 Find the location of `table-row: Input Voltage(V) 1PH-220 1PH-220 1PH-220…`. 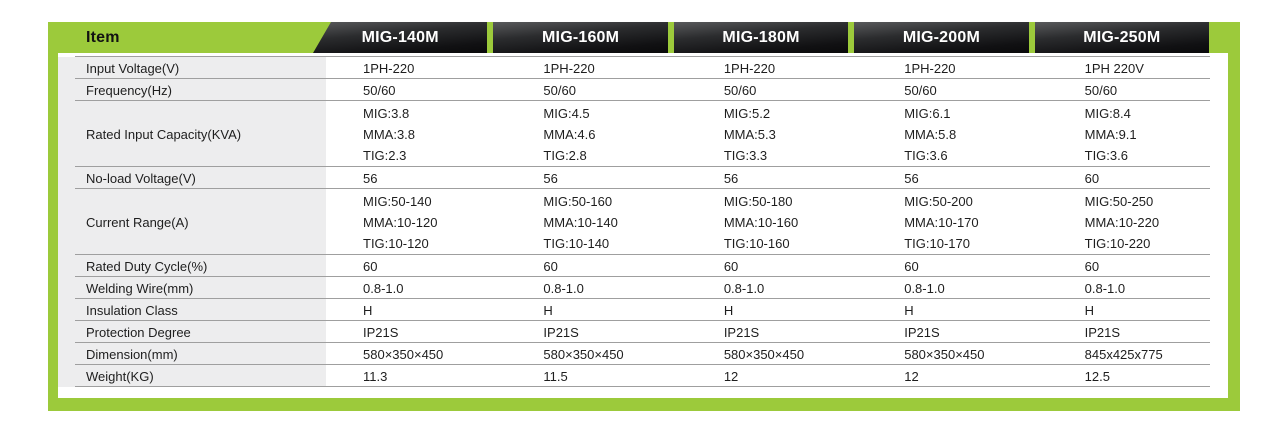

table-row: Input Voltage(V) 1PH-220 1PH-220 1PH-220… is located at coordinates (643, 68).